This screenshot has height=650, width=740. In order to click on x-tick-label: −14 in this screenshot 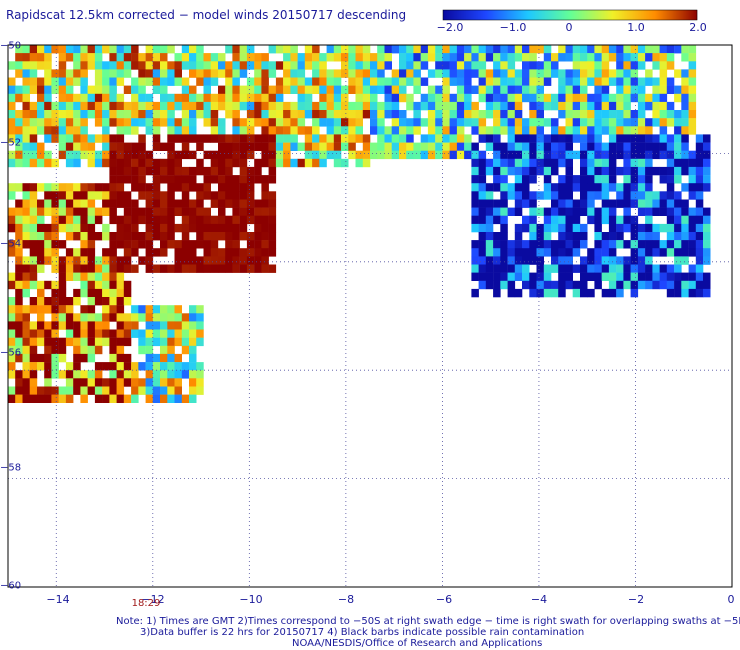, I will do `click(58, 599)`.